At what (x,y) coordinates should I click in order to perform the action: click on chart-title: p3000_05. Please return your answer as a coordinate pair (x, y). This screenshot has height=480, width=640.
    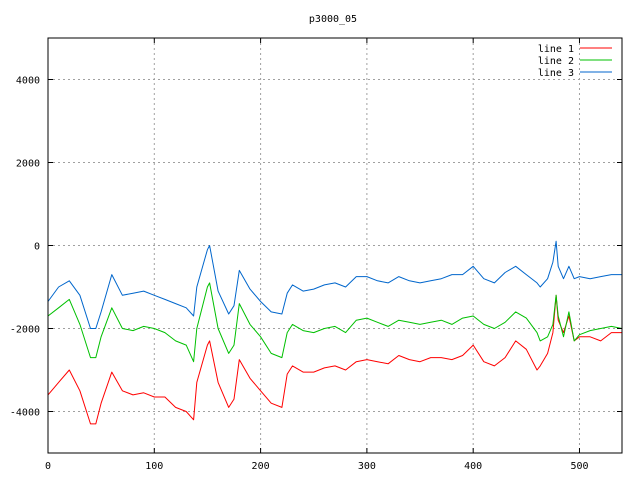
    Looking at the image, I should click on (333, 19).